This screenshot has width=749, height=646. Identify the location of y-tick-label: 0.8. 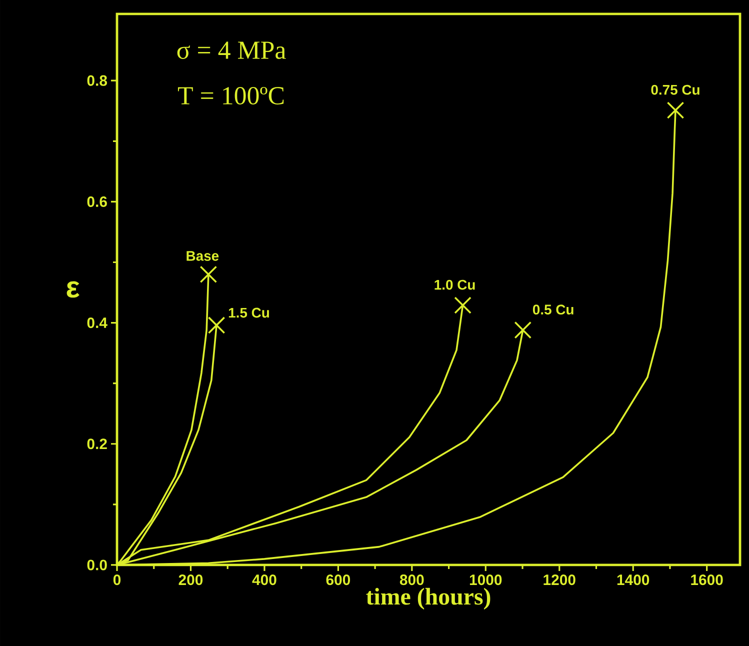
(97, 80).